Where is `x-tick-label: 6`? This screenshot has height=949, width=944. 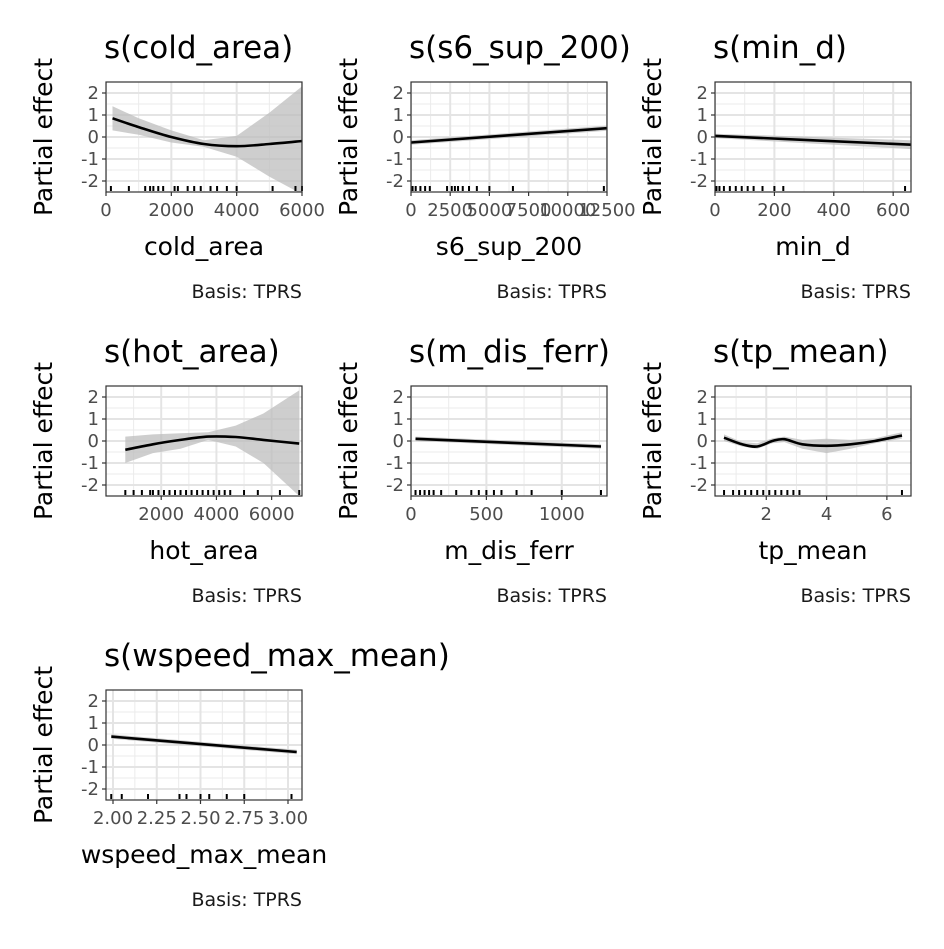 x-tick-label: 6 is located at coordinates (886, 514).